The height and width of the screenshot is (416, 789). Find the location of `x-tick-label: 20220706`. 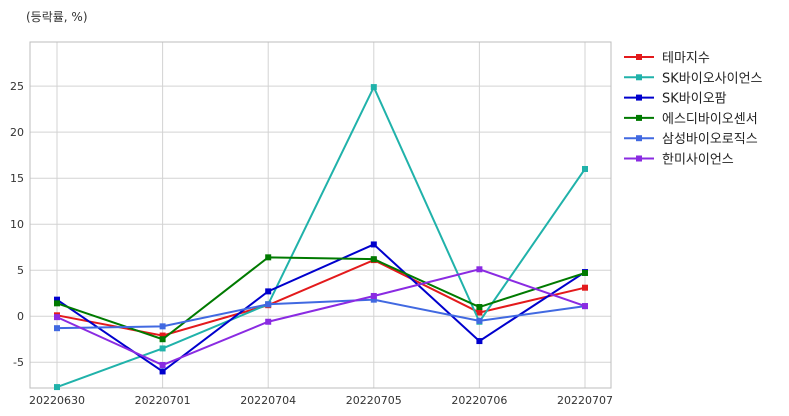

x-tick-label: 20220706 is located at coordinates (479, 400).